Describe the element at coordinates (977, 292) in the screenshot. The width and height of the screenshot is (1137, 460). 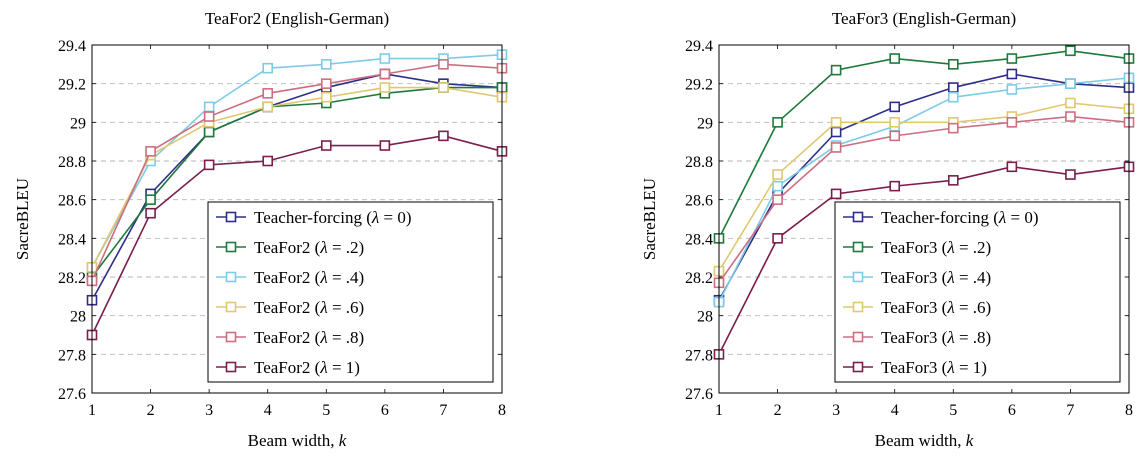
I see `legend-box` at that location.